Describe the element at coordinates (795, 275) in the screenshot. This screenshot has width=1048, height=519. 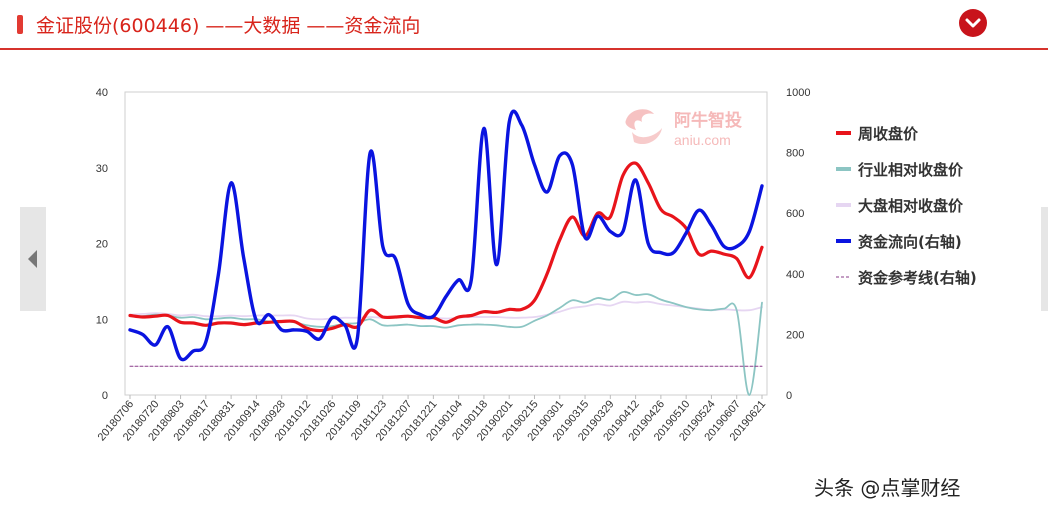
I see `y-right-tick-label: 400` at that location.